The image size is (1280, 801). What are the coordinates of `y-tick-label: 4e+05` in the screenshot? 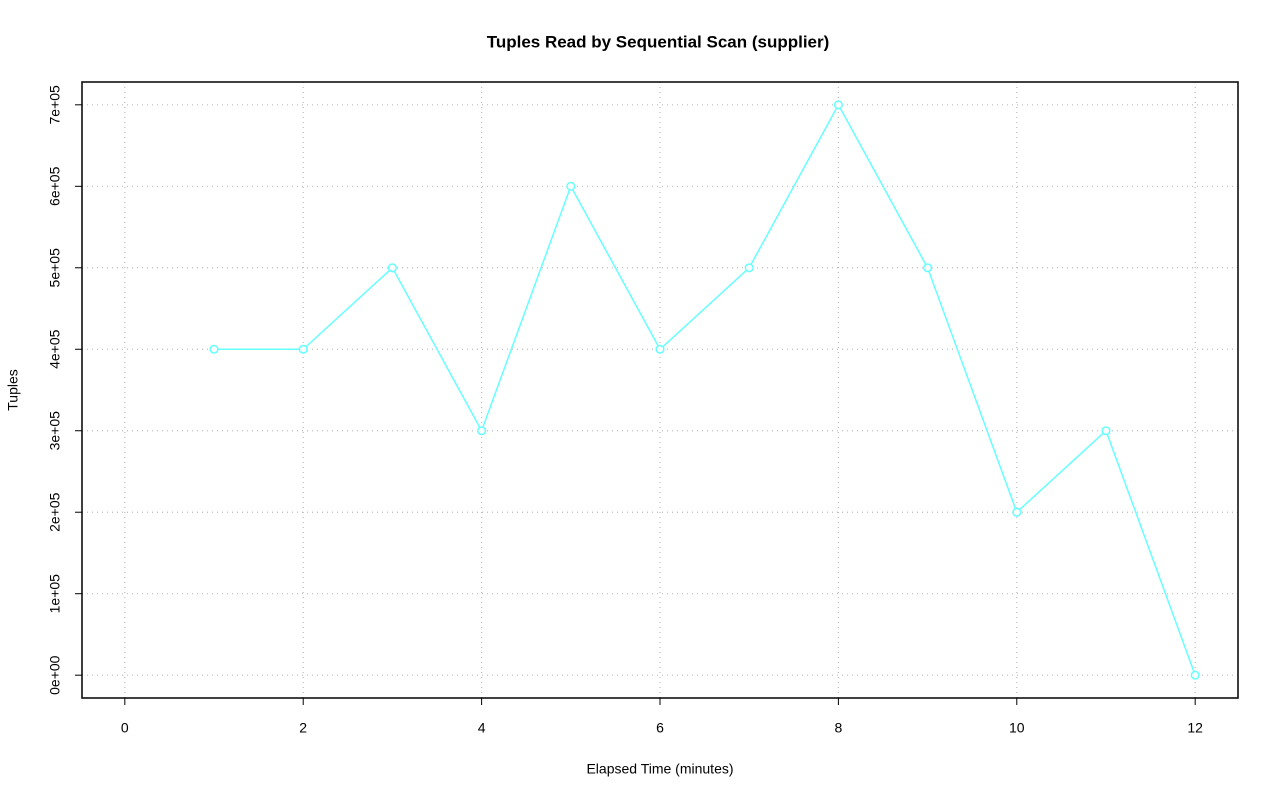 It's located at (55, 349).